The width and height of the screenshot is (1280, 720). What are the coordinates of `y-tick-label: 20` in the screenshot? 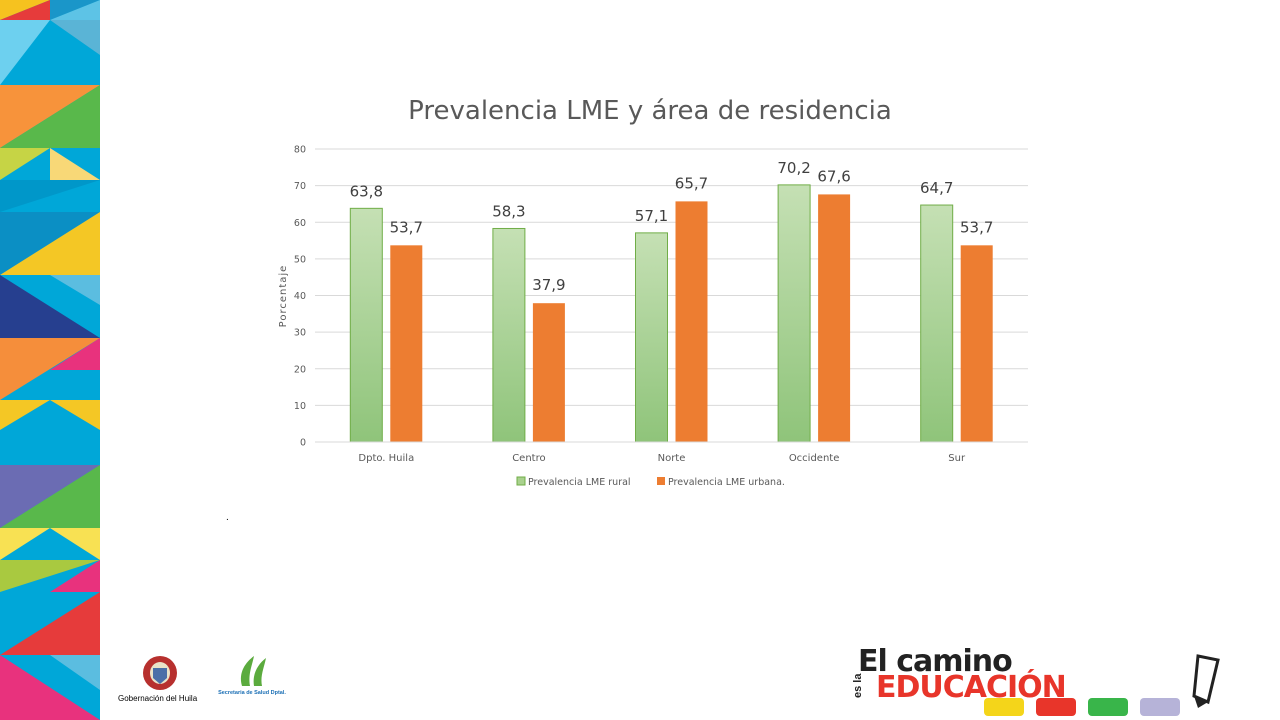 It's located at (300, 369).